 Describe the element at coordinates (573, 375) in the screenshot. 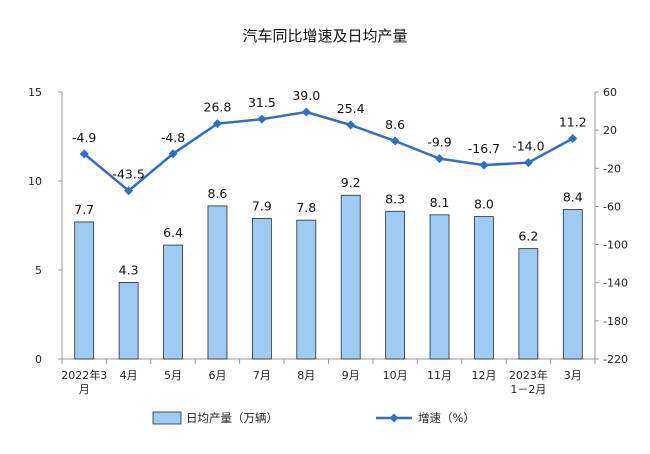

I see `x-tick-label: 3月` at that location.